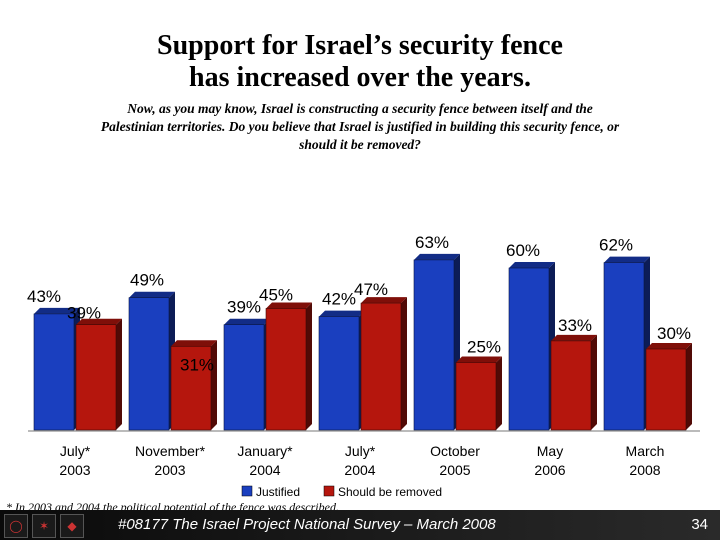  Describe the element at coordinates (360, 45) in the screenshot. I see `title-line-1: Support for Israel’s security fence` at that location.